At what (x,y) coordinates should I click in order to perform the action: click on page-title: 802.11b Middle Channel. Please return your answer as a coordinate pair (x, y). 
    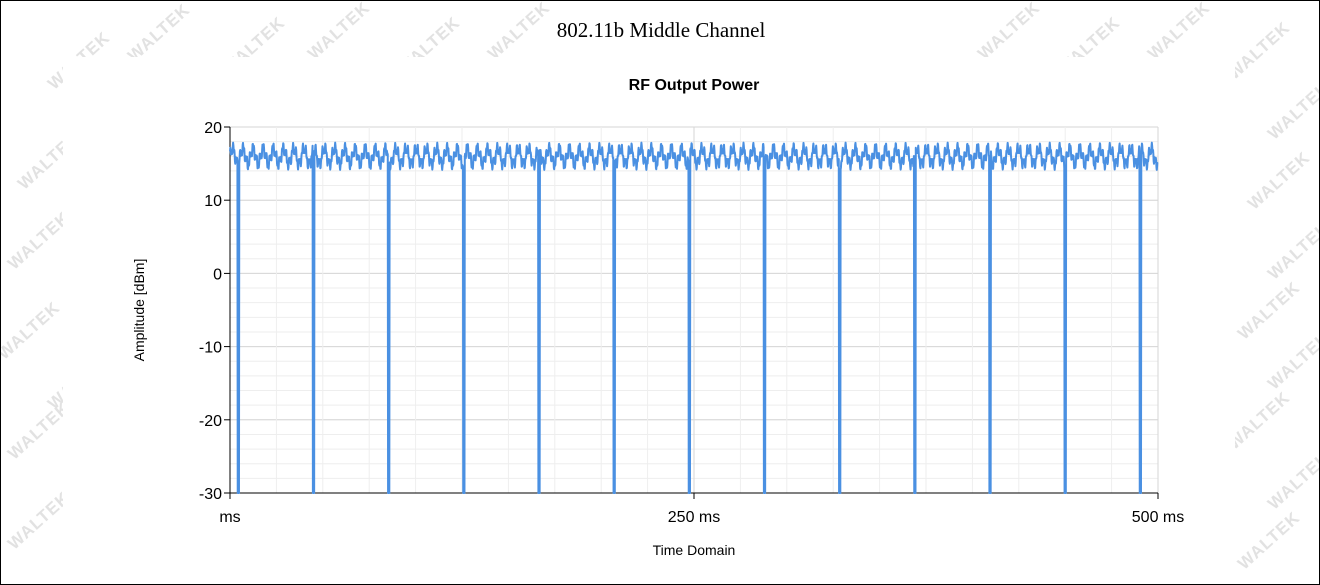
    Looking at the image, I should click on (661, 30).